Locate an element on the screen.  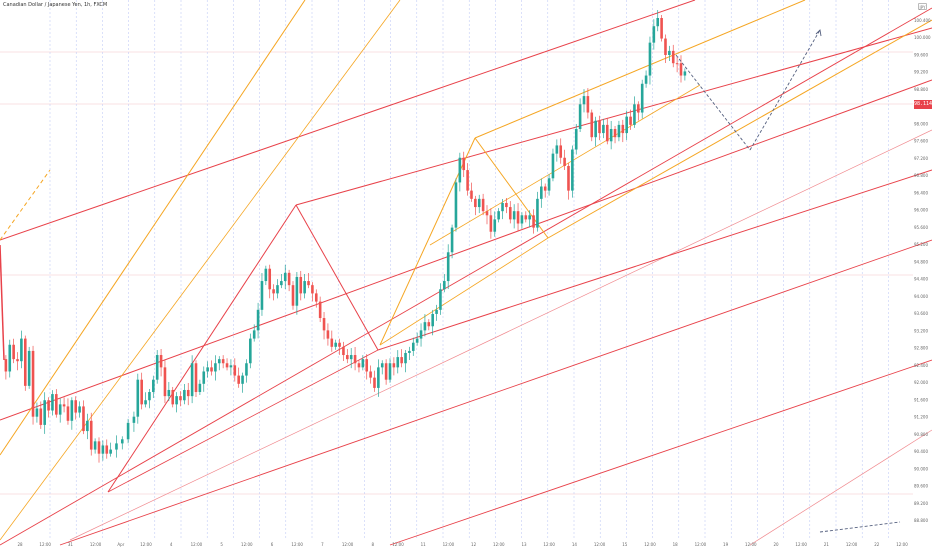
x-axis-tick-label: 20 is located at coordinates (776, 544).